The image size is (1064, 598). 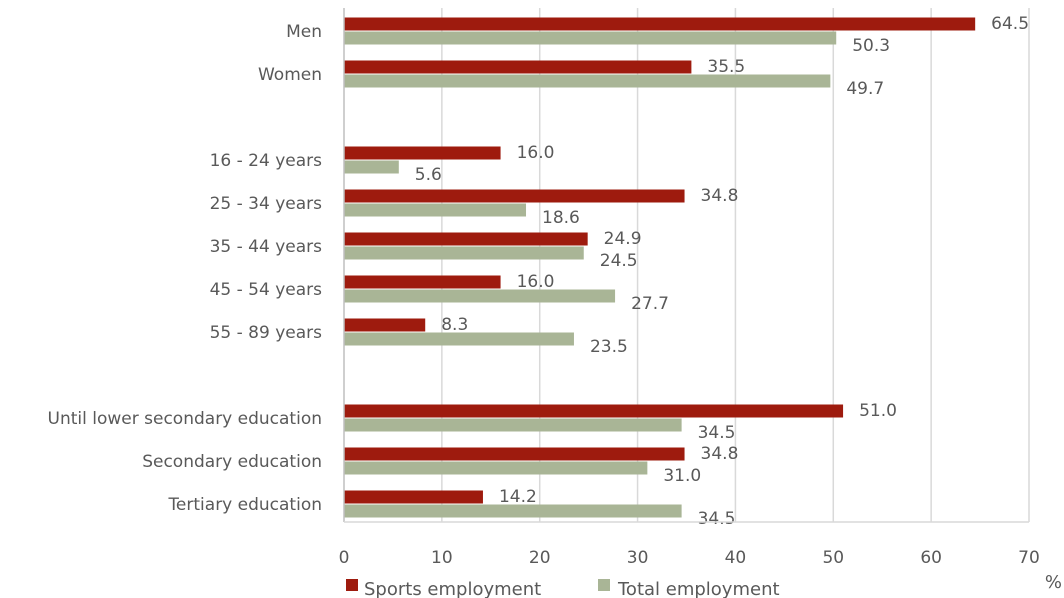 I want to click on category-label-45-54-years: 45 - 54 years, so click(x=266, y=290).